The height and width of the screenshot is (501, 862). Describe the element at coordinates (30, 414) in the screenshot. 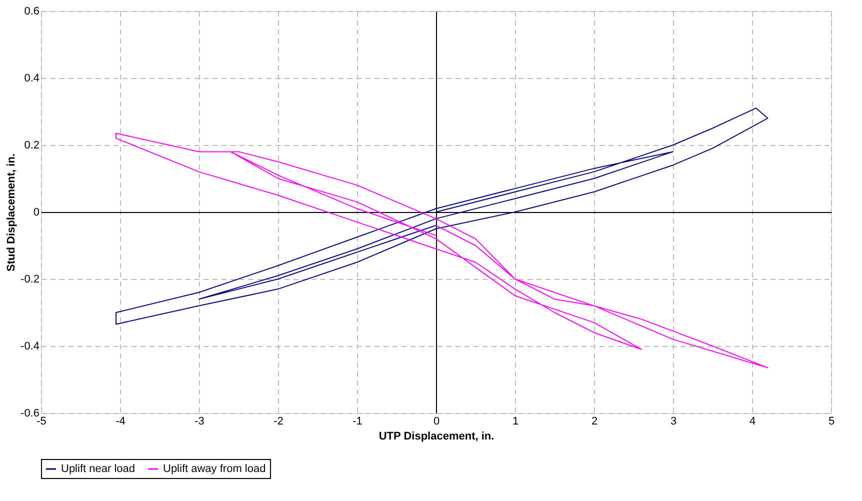

I see `y-tick-label: -0.6` at that location.